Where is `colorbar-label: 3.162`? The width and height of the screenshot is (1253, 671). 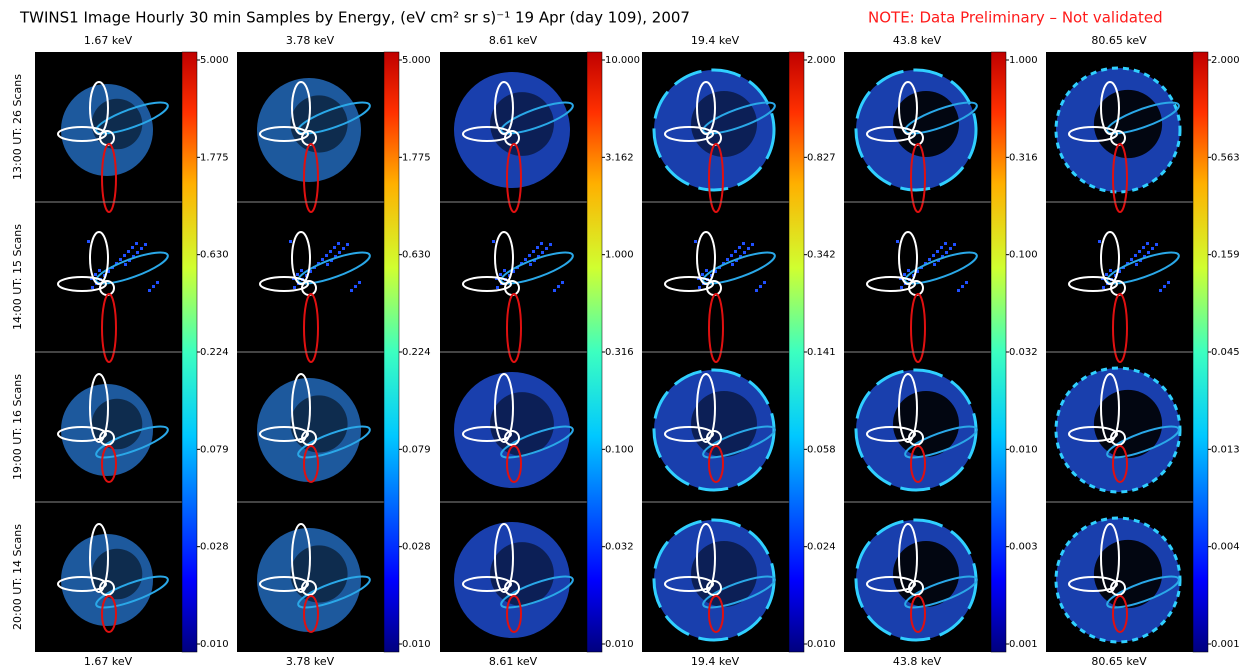
colorbar-label: 3.162 is located at coordinates (619, 157).